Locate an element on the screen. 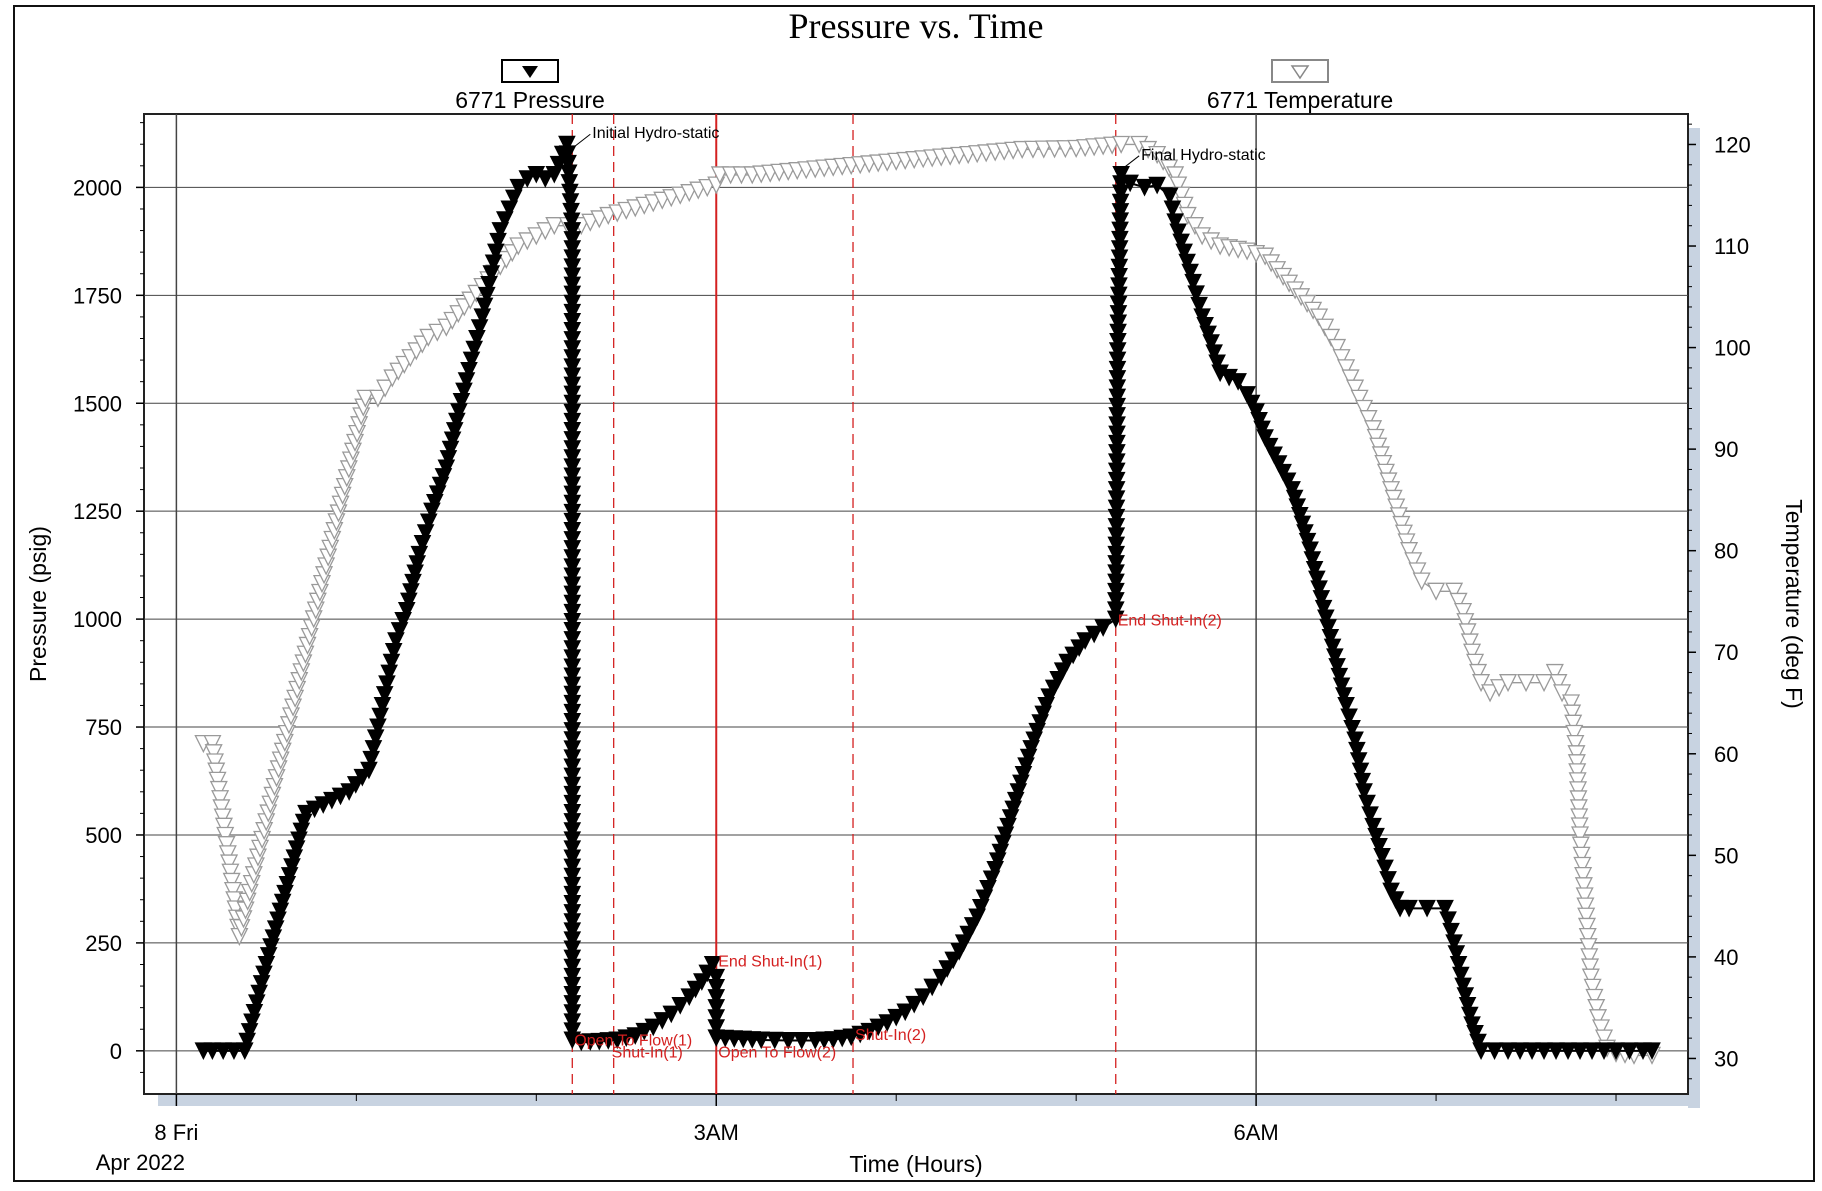 This screenshot has width=1822, height=1191. y-left-tick-label: 1500 is located at coordinates (97, 403).